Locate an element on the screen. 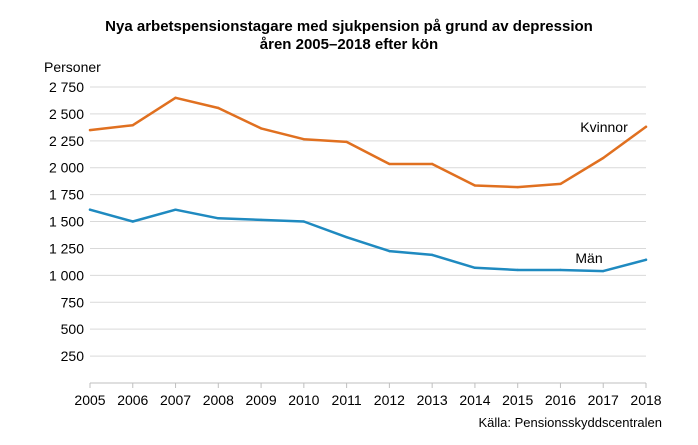  y-tick-label: 2 500 is located at coordinates (66, 114).